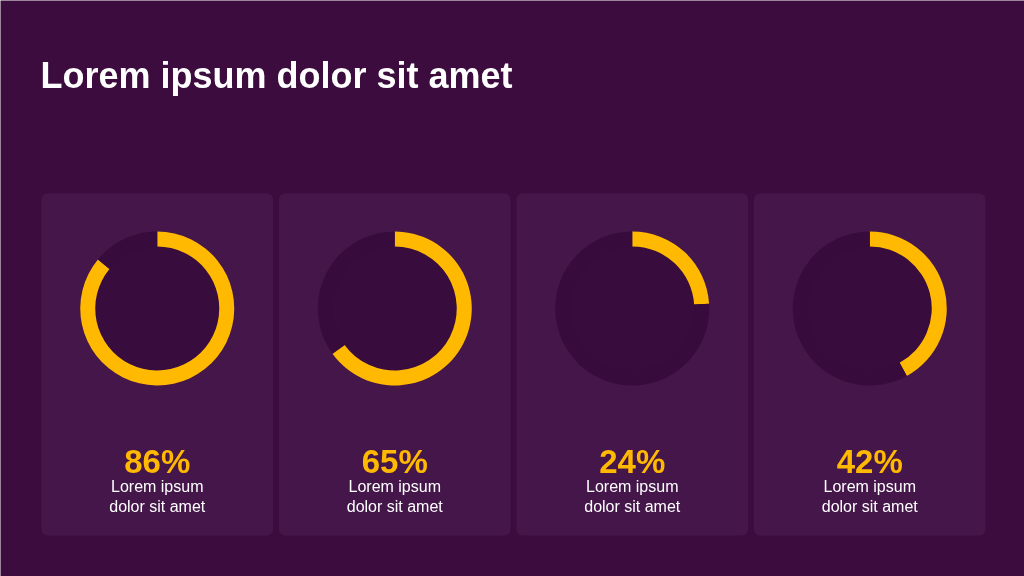 The height and width of the screenshot is (576, 1024). What do you see at coordinates (394, 461) in the screenshot?
I see `text: 65%` at bounding box center [394, 461].